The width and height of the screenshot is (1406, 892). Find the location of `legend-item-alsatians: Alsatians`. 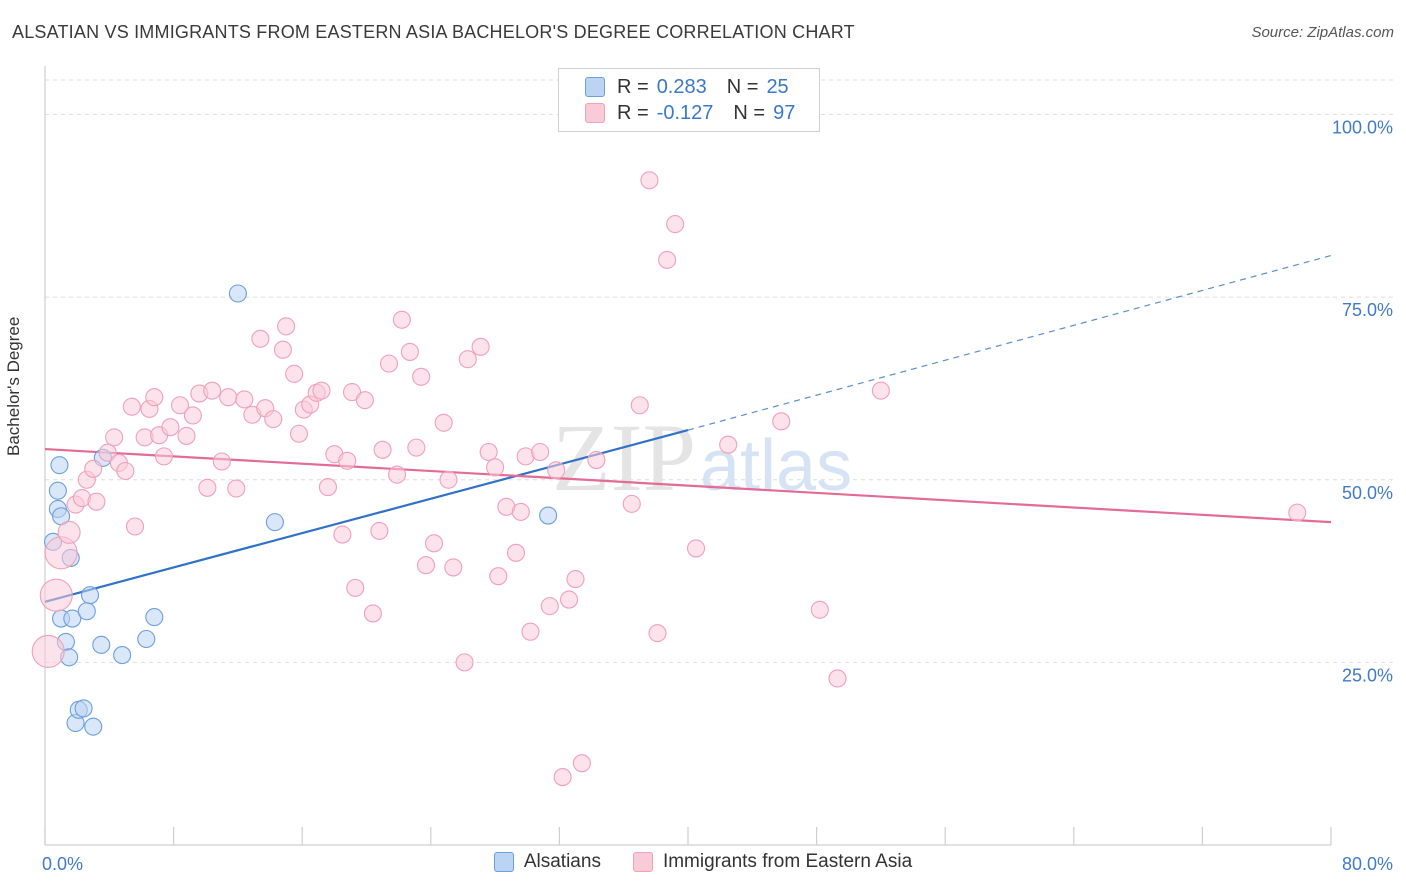

legend-item-alsatians: Alsatians is located at coordinates (547, 862).